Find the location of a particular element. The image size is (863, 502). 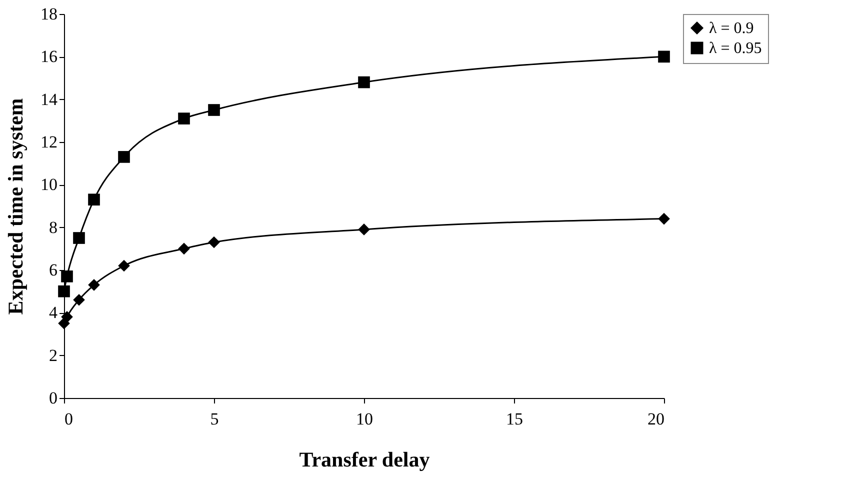

x-tick-label: 5 is located at coordinates (214, 419).